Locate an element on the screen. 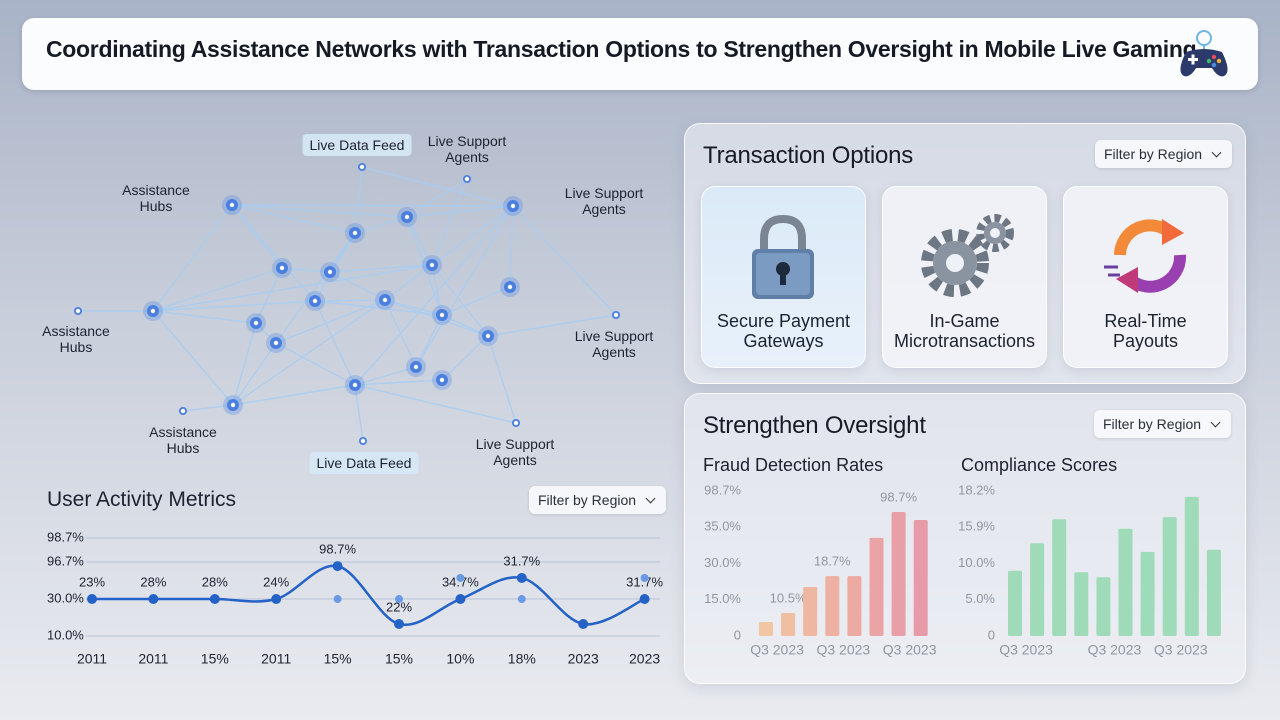  option-card: Real-Time Payouts is located at coordinates (1145, 277).